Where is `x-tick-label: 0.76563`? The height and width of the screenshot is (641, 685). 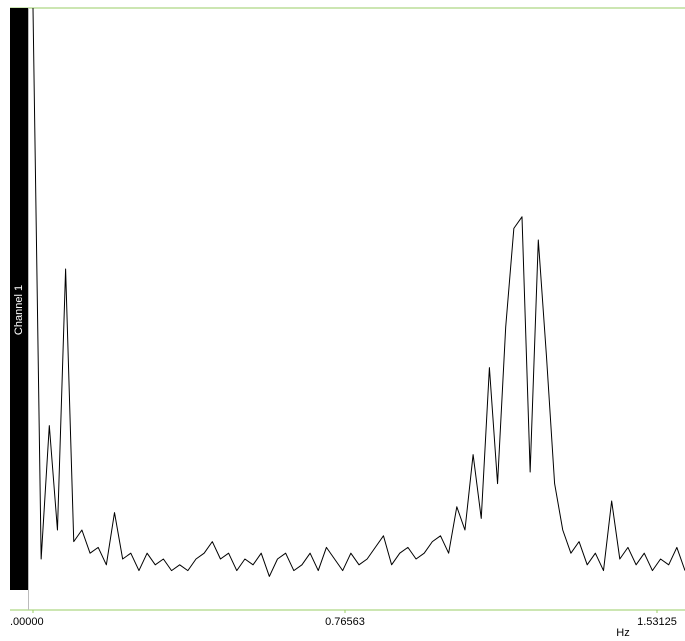
x-tick-label: 0.76563 is located at coordinates (345, 622).